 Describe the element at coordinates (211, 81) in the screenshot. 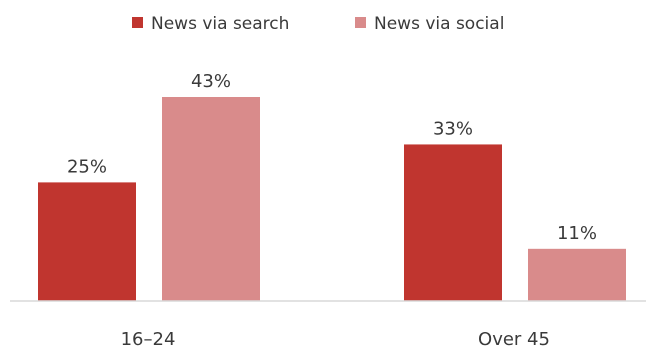

I see `data-label-1-2: 43%` at that location.